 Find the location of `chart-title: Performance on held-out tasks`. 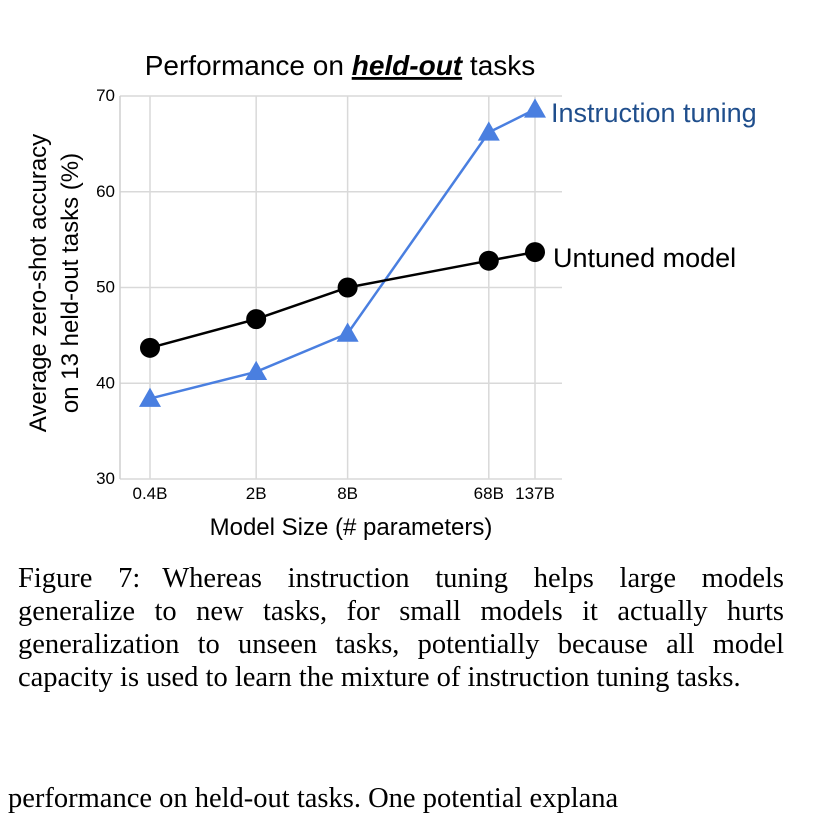

chart-title: Performance on held-out tasks is located at coordinates (340, 65).